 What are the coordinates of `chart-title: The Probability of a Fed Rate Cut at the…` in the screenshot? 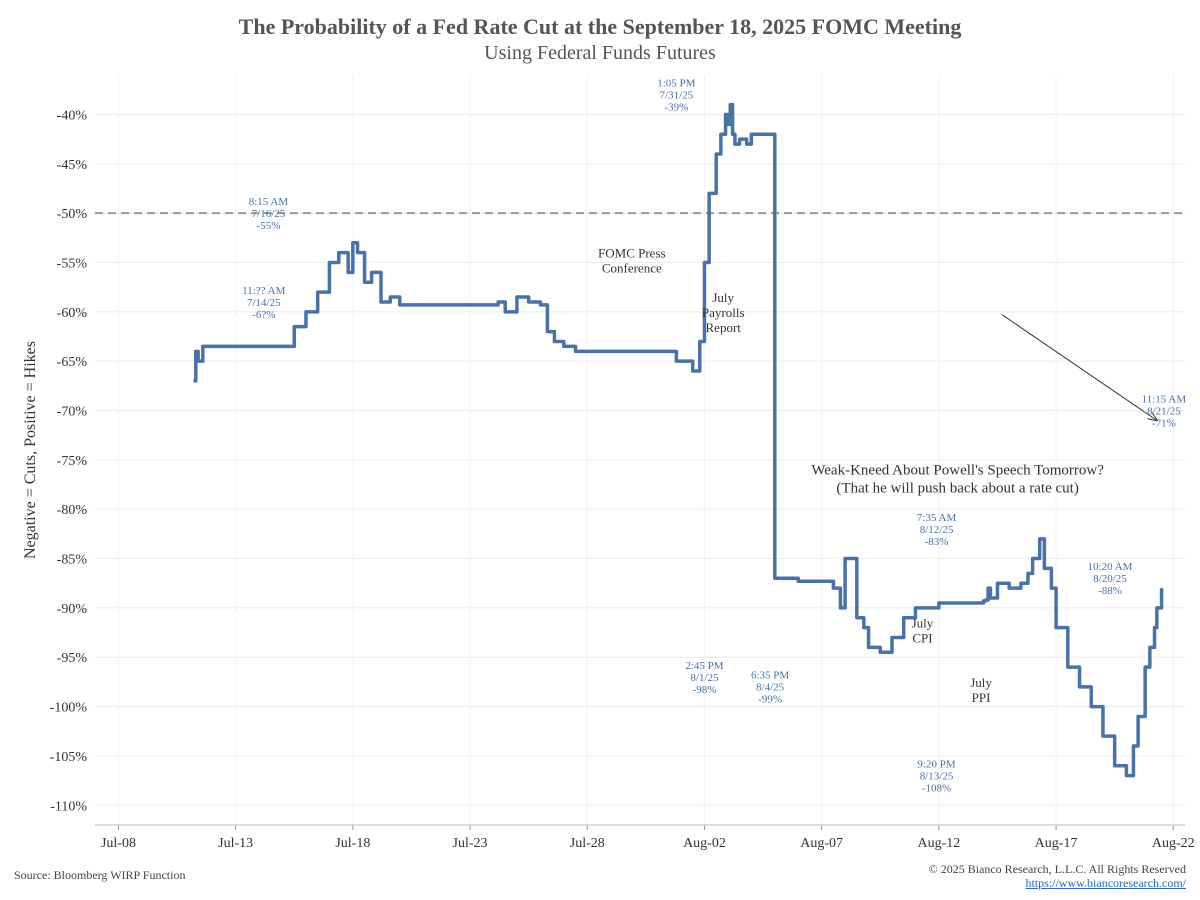 It's located at (600, 26).